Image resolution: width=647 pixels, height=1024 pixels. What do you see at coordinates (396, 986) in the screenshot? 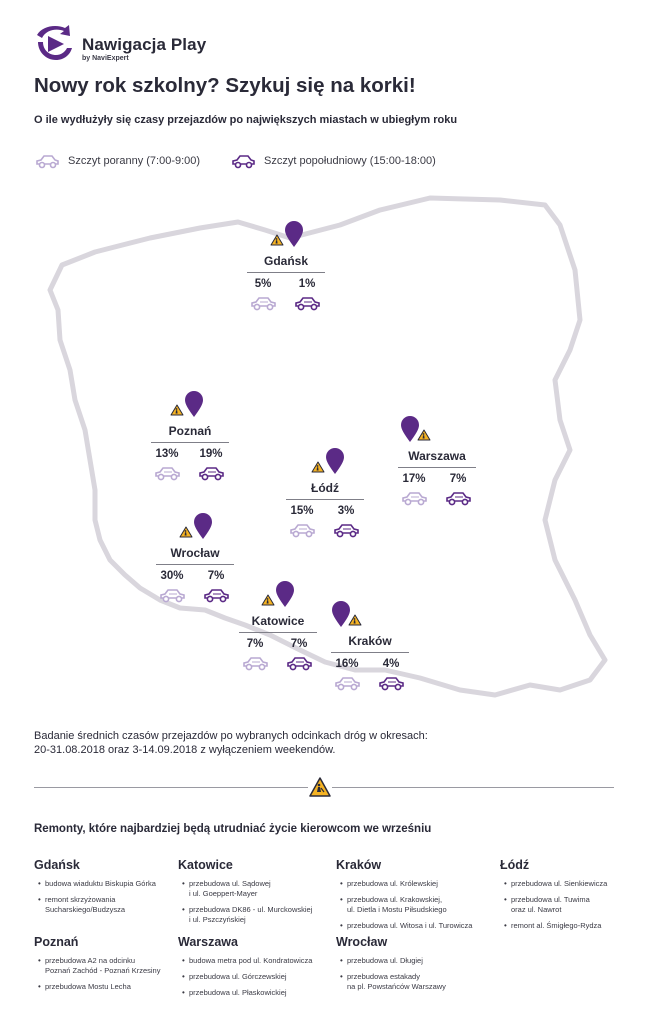
I see `repairs-item-line: na pl. Powstańców Warszawy` at bounding box center [396, 986].